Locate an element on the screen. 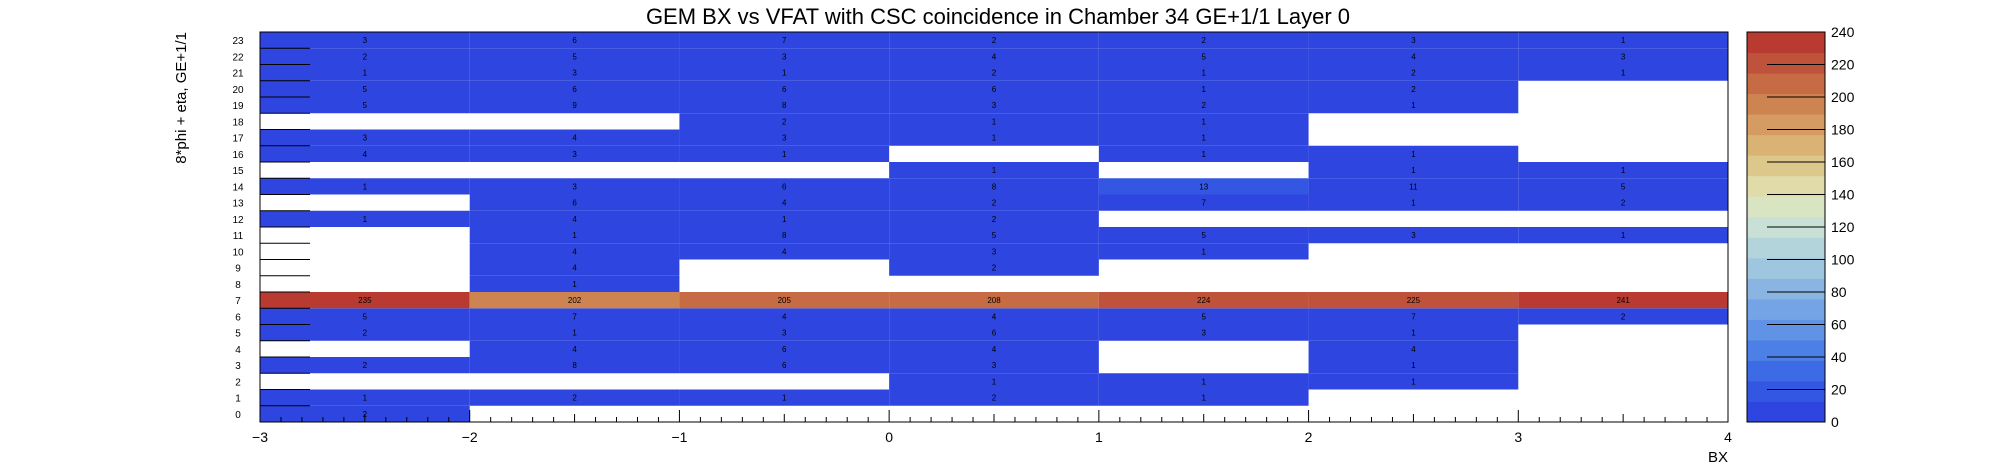 The height and width of the screenshot is (472, 1996). y-tick-label: 7 is located at coordinates (238, 301).